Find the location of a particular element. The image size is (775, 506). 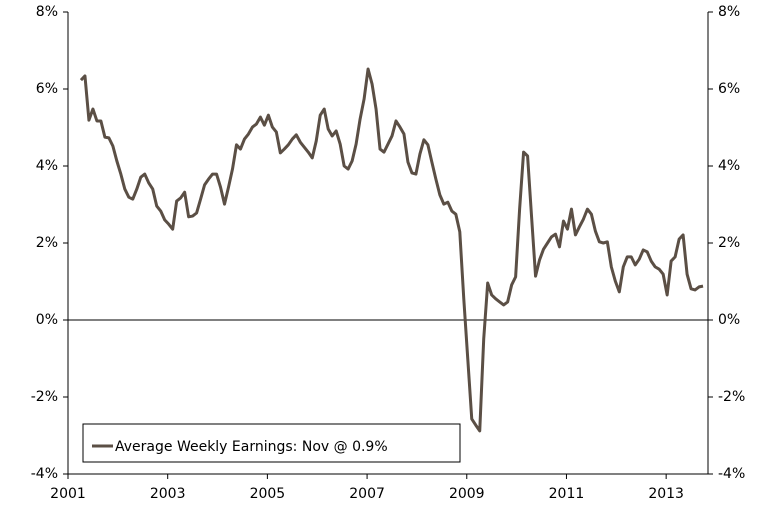

x-tick-label: 2005 is located at coordinates (268, 494).